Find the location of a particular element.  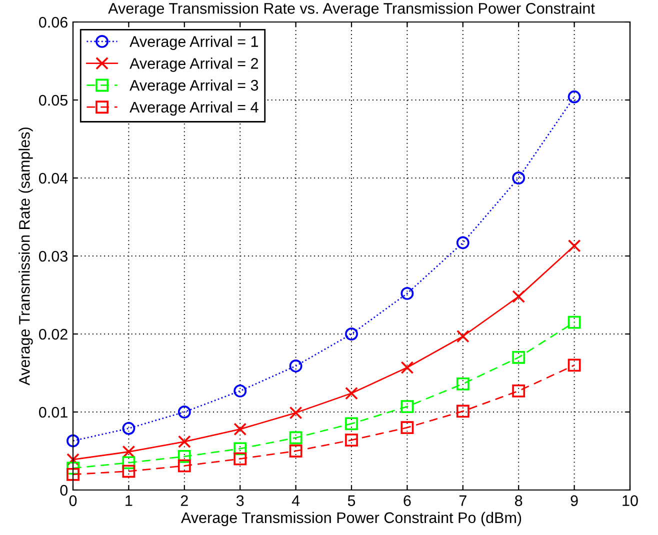

x-tick-label: 6 is located at coordinates (407, 500).